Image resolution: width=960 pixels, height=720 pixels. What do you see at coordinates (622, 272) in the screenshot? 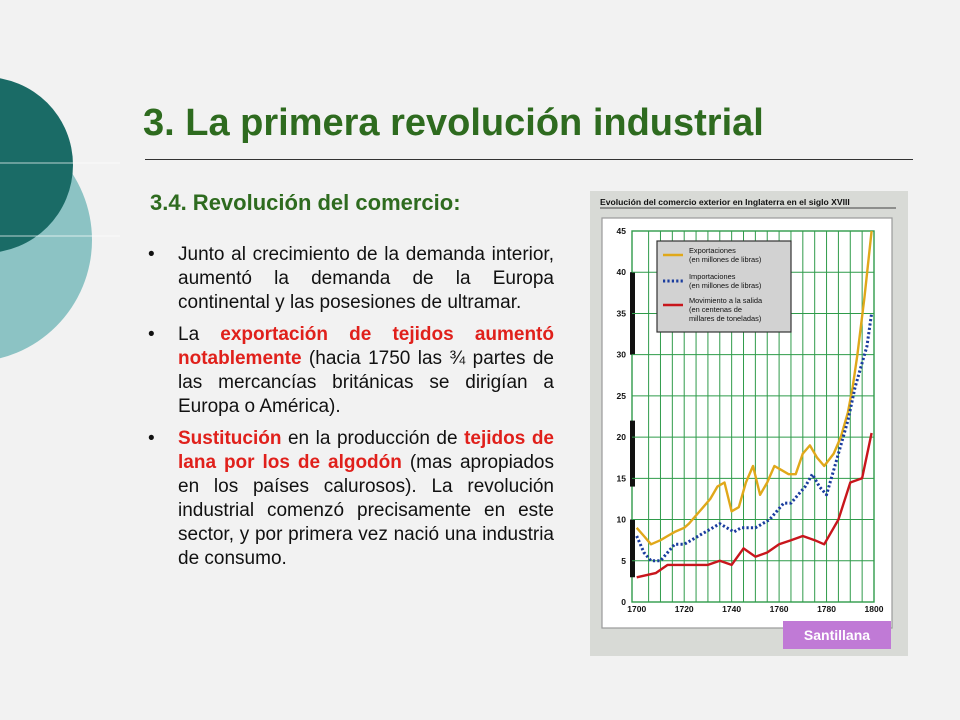
I see `y-tick-label: 40` at bounding box center [622, 272].